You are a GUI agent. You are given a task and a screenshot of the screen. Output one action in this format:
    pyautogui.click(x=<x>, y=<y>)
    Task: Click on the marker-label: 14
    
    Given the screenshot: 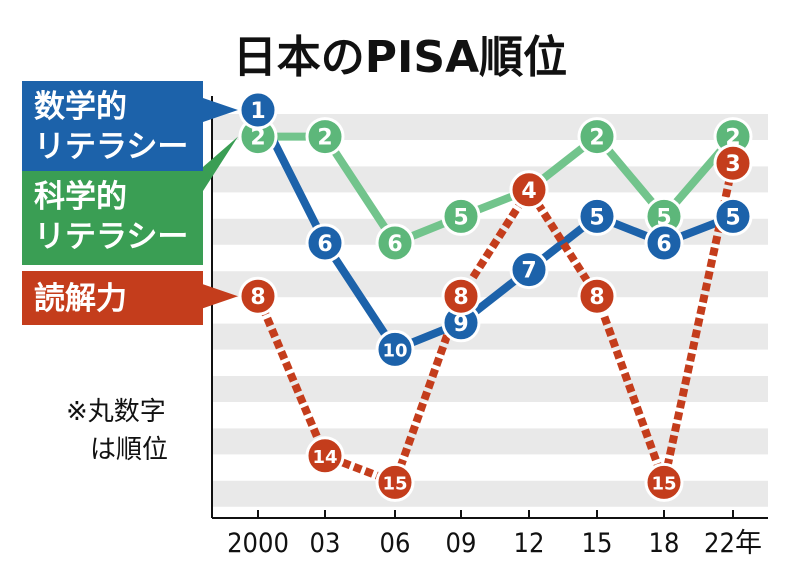 What is the action you would take?
    pyautogui.click(x=324, y=457)
    